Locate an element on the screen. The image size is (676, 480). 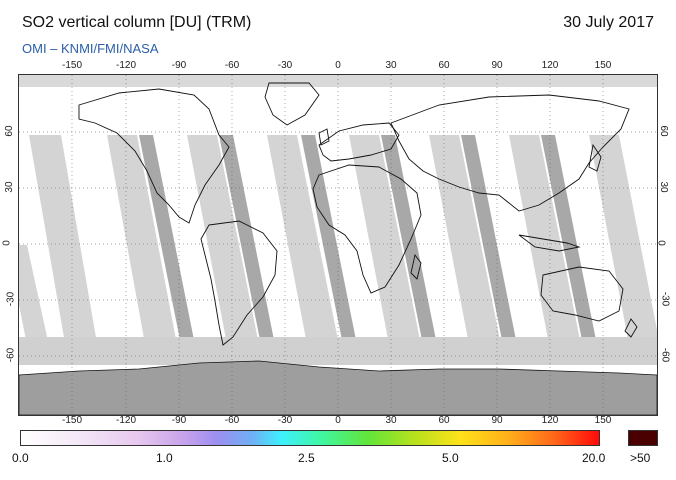
lon-tick-bottom: 90 is located at coordinates (497, 420).